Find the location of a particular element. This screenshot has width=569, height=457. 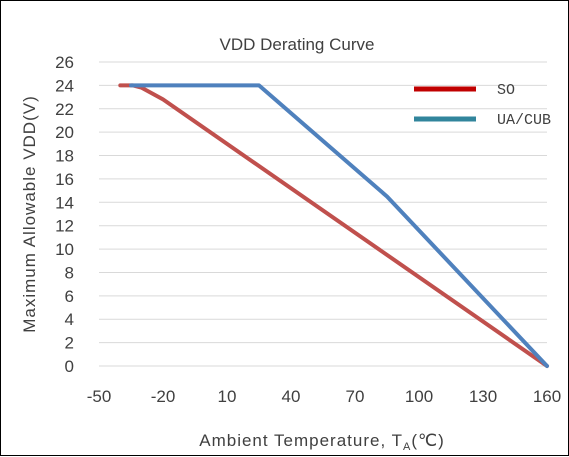

y-tick-label: 26 is located at coordinates (64, 62).